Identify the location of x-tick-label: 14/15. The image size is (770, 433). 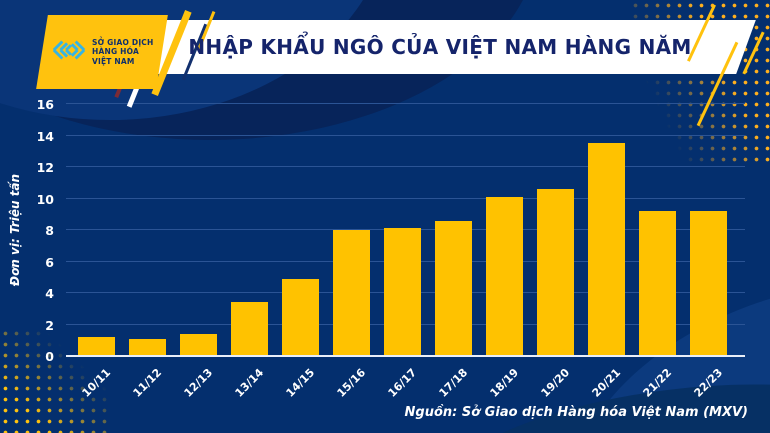
(300, 383).